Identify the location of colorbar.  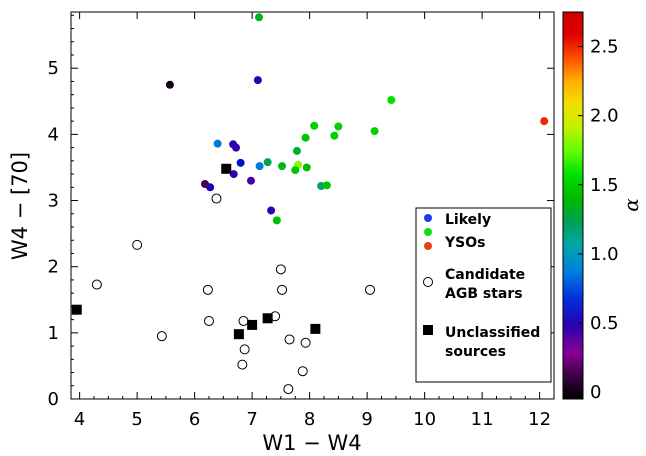
(573, 205).